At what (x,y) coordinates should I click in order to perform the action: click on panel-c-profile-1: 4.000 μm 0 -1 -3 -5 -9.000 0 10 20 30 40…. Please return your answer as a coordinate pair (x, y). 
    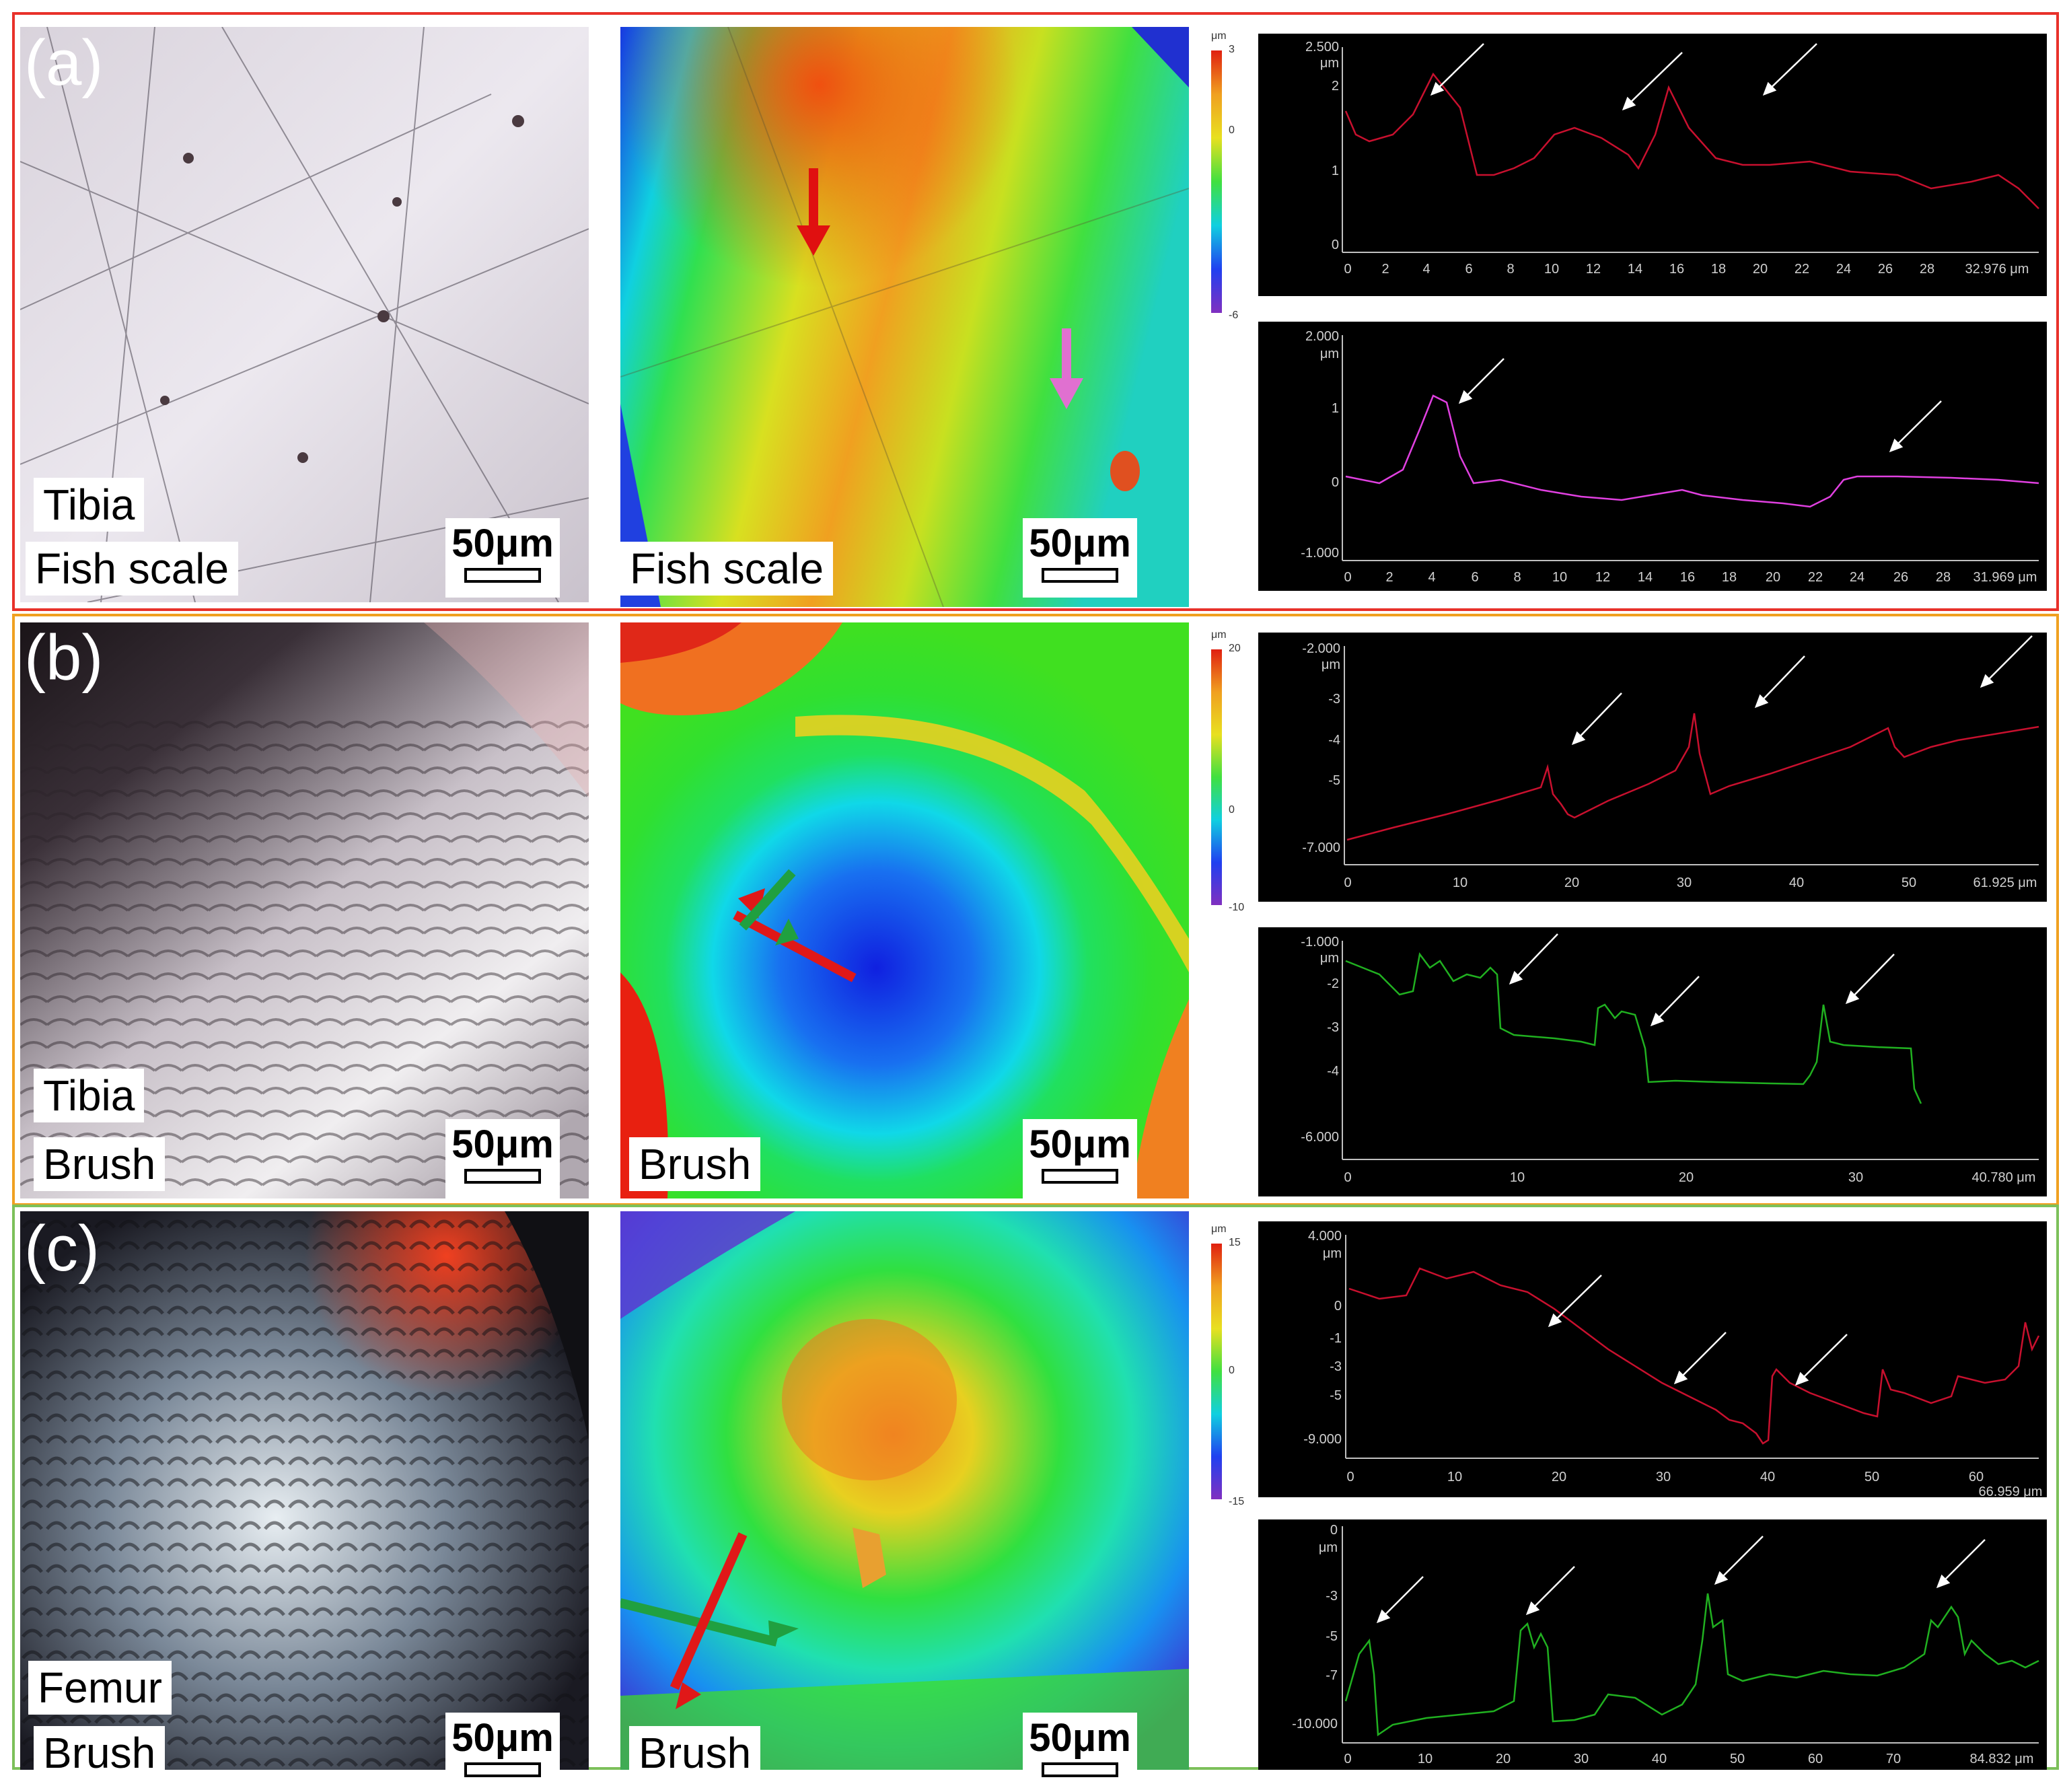
    Looking at the image, I should click on (1653, 1359).